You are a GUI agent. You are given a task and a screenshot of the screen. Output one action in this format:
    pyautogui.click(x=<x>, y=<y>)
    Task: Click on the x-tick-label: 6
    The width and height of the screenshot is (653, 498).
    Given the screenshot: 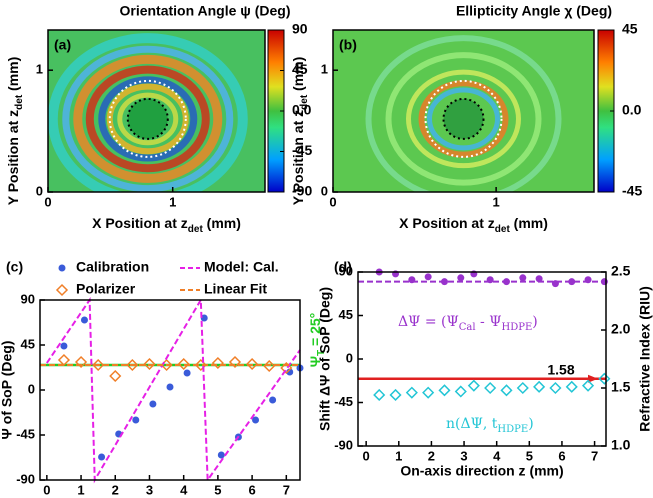 What is the action you would take?
    pyautogui.click(x=561, y=455)
    